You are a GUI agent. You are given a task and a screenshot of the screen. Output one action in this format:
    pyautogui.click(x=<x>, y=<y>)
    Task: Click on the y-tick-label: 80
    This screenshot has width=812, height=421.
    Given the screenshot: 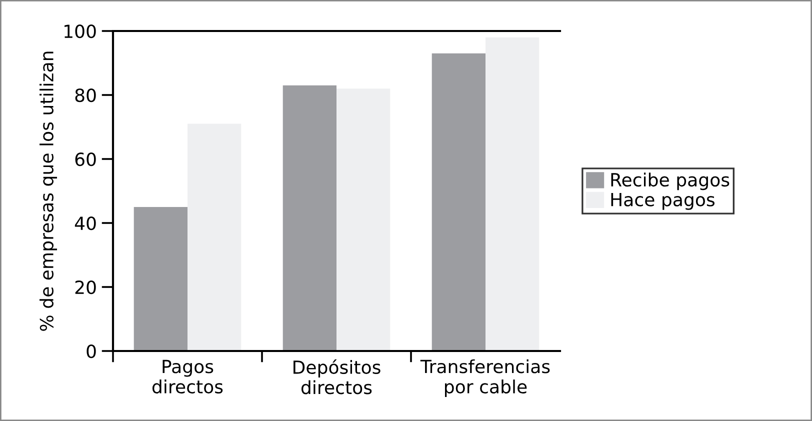 What is the action you would take?
    pyautogui.click(x=85, y=95)
    